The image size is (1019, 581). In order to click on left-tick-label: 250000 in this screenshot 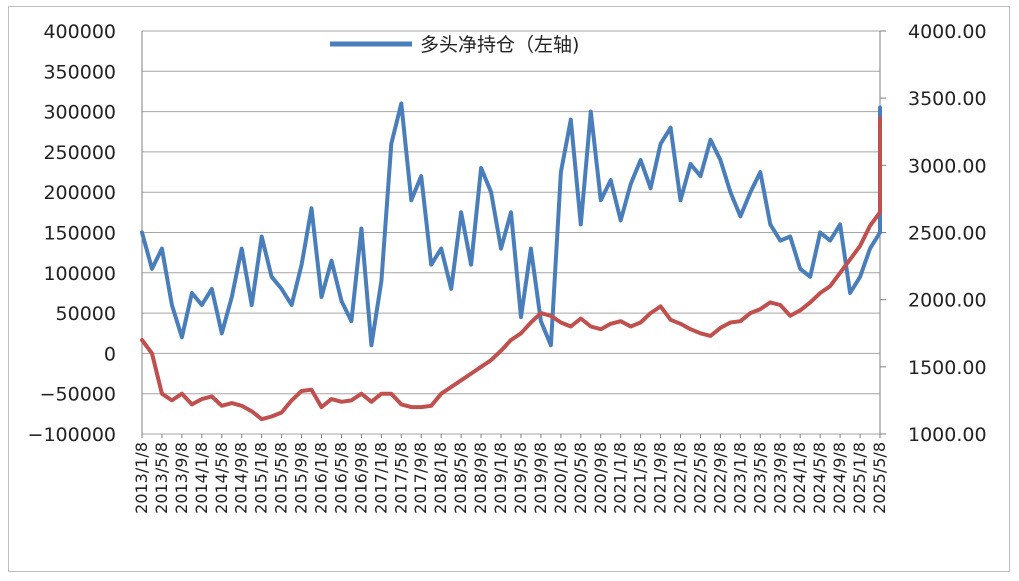, I will do `click(79, 153)`.